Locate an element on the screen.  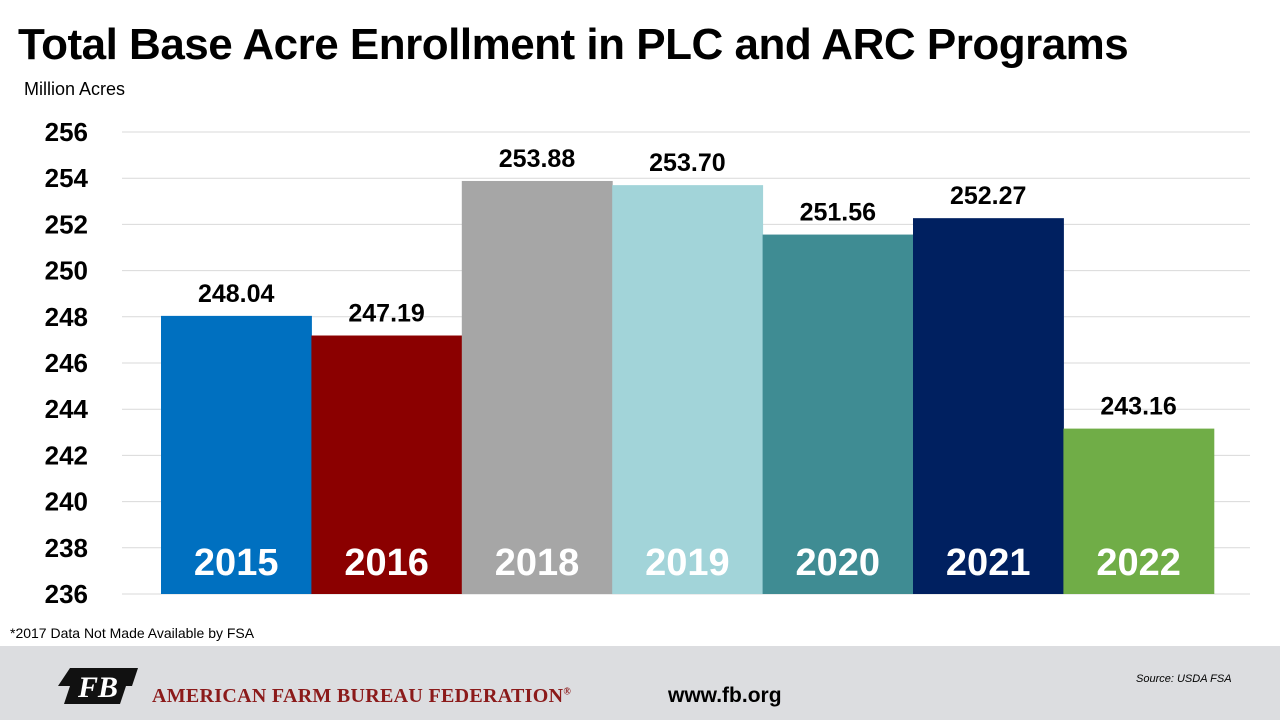
category-label: 2019 is located at coordinates (687, 563).